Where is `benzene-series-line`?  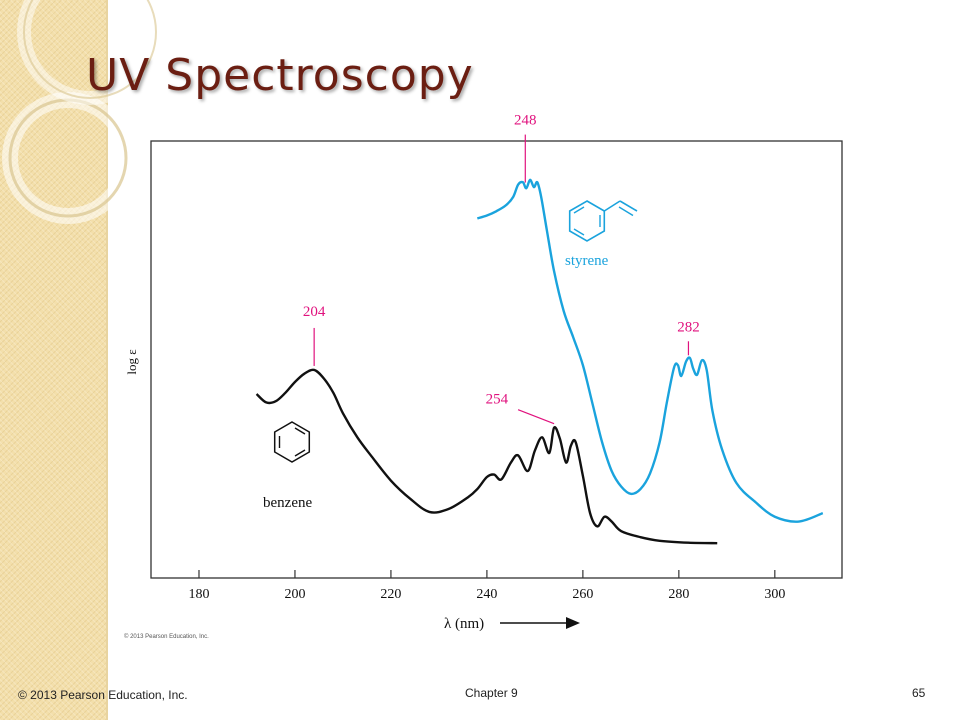
benzene-series-line is located at coordinates (486, 456).